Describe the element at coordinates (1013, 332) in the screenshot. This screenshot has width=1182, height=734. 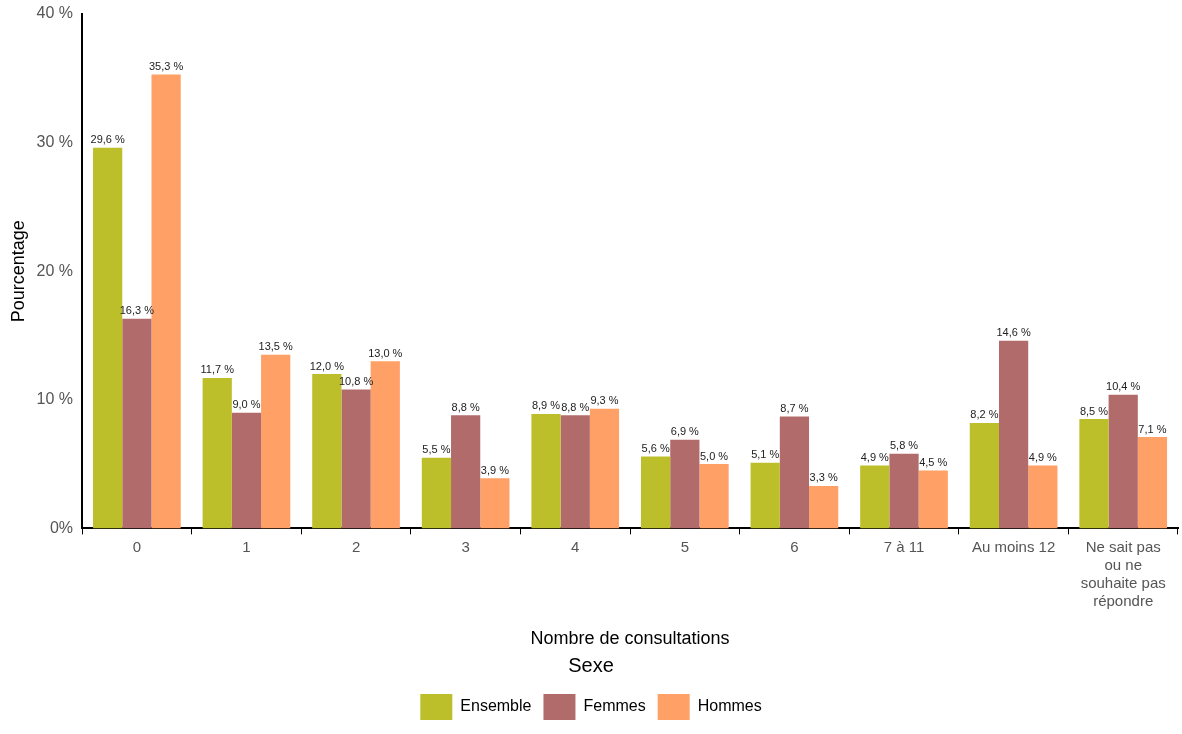
I see `data-label: 14,6 %` at that location.